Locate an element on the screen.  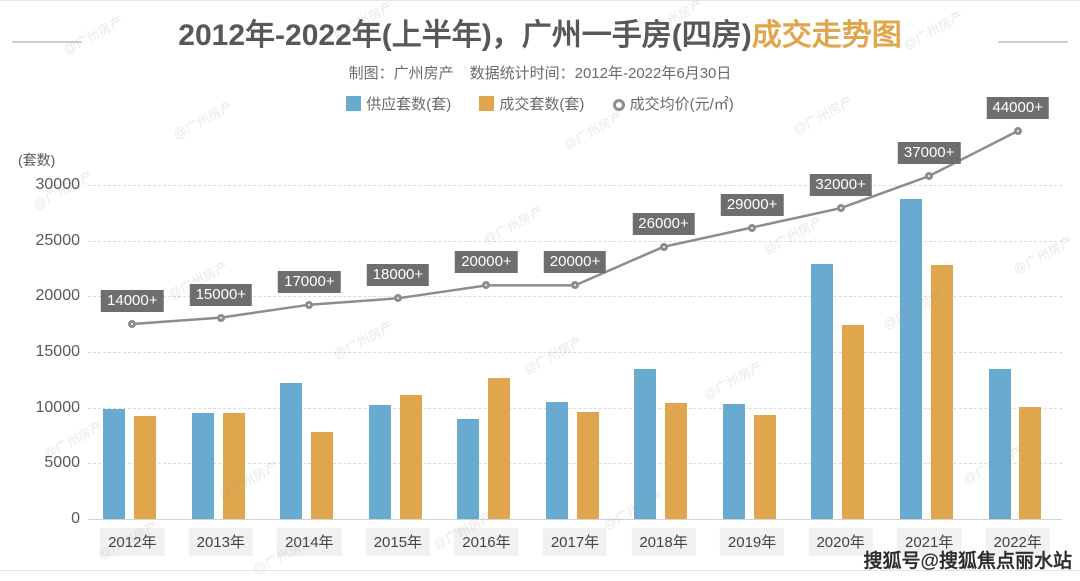
x-axis-tick-label: 2013年 is located at coordinates (220, 542).